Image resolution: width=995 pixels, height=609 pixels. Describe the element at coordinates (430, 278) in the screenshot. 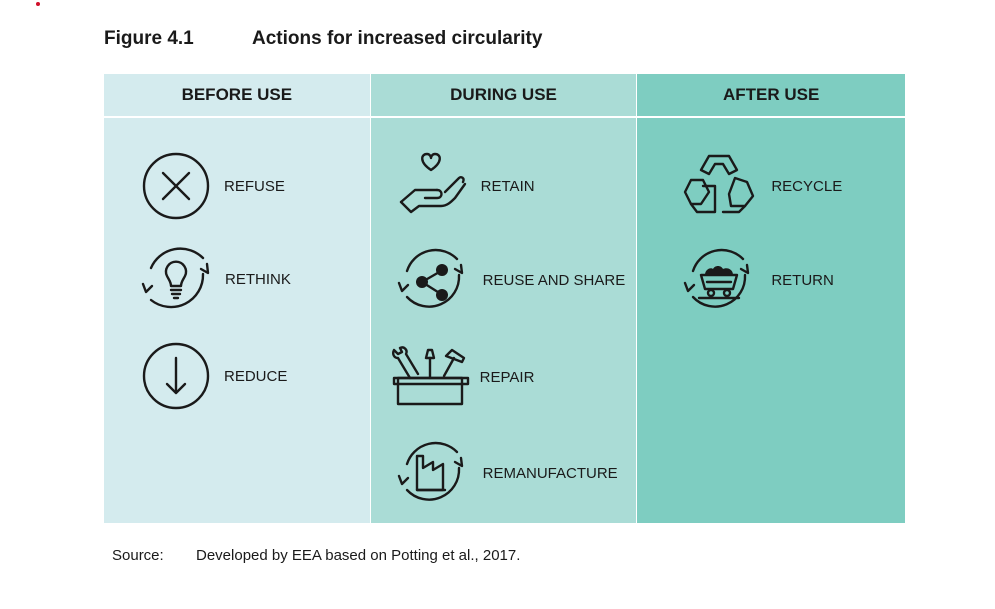

I see `share-cycle-icon` at that location.